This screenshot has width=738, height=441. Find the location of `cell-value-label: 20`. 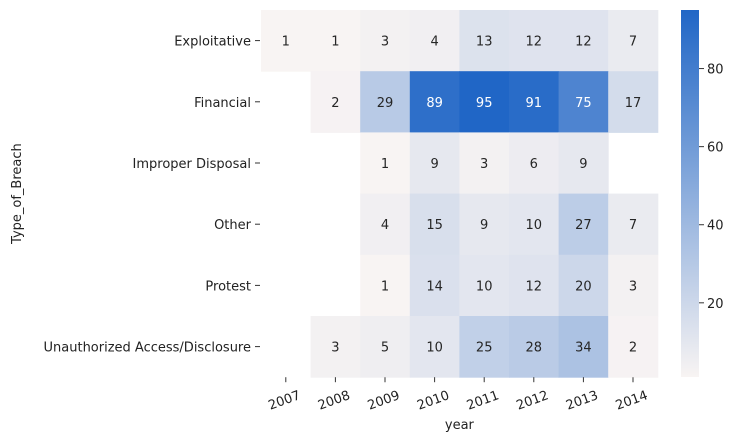

cell-value-label: 20 is located at coordinates (583, 286).